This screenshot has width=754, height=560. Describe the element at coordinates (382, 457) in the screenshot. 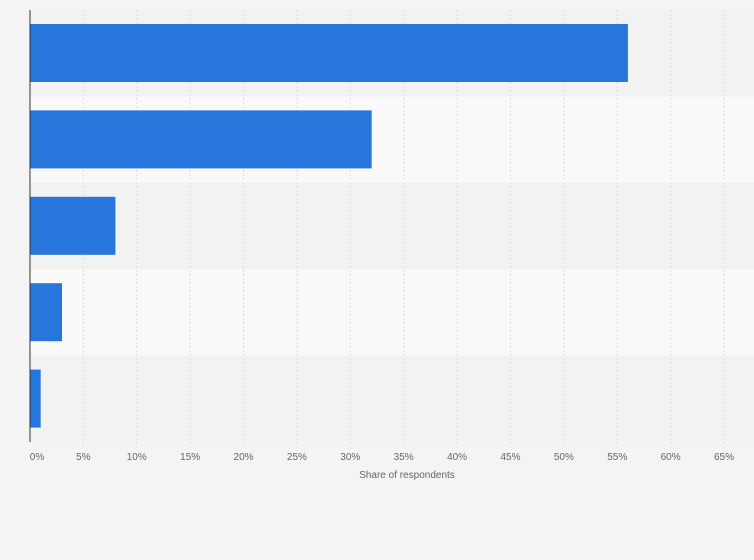

I see `x-axis-ticks: 0% 5% 10% 15% 20% 25% 30% 35% 40% 45% 50% 55% 60% 65%` at that location.